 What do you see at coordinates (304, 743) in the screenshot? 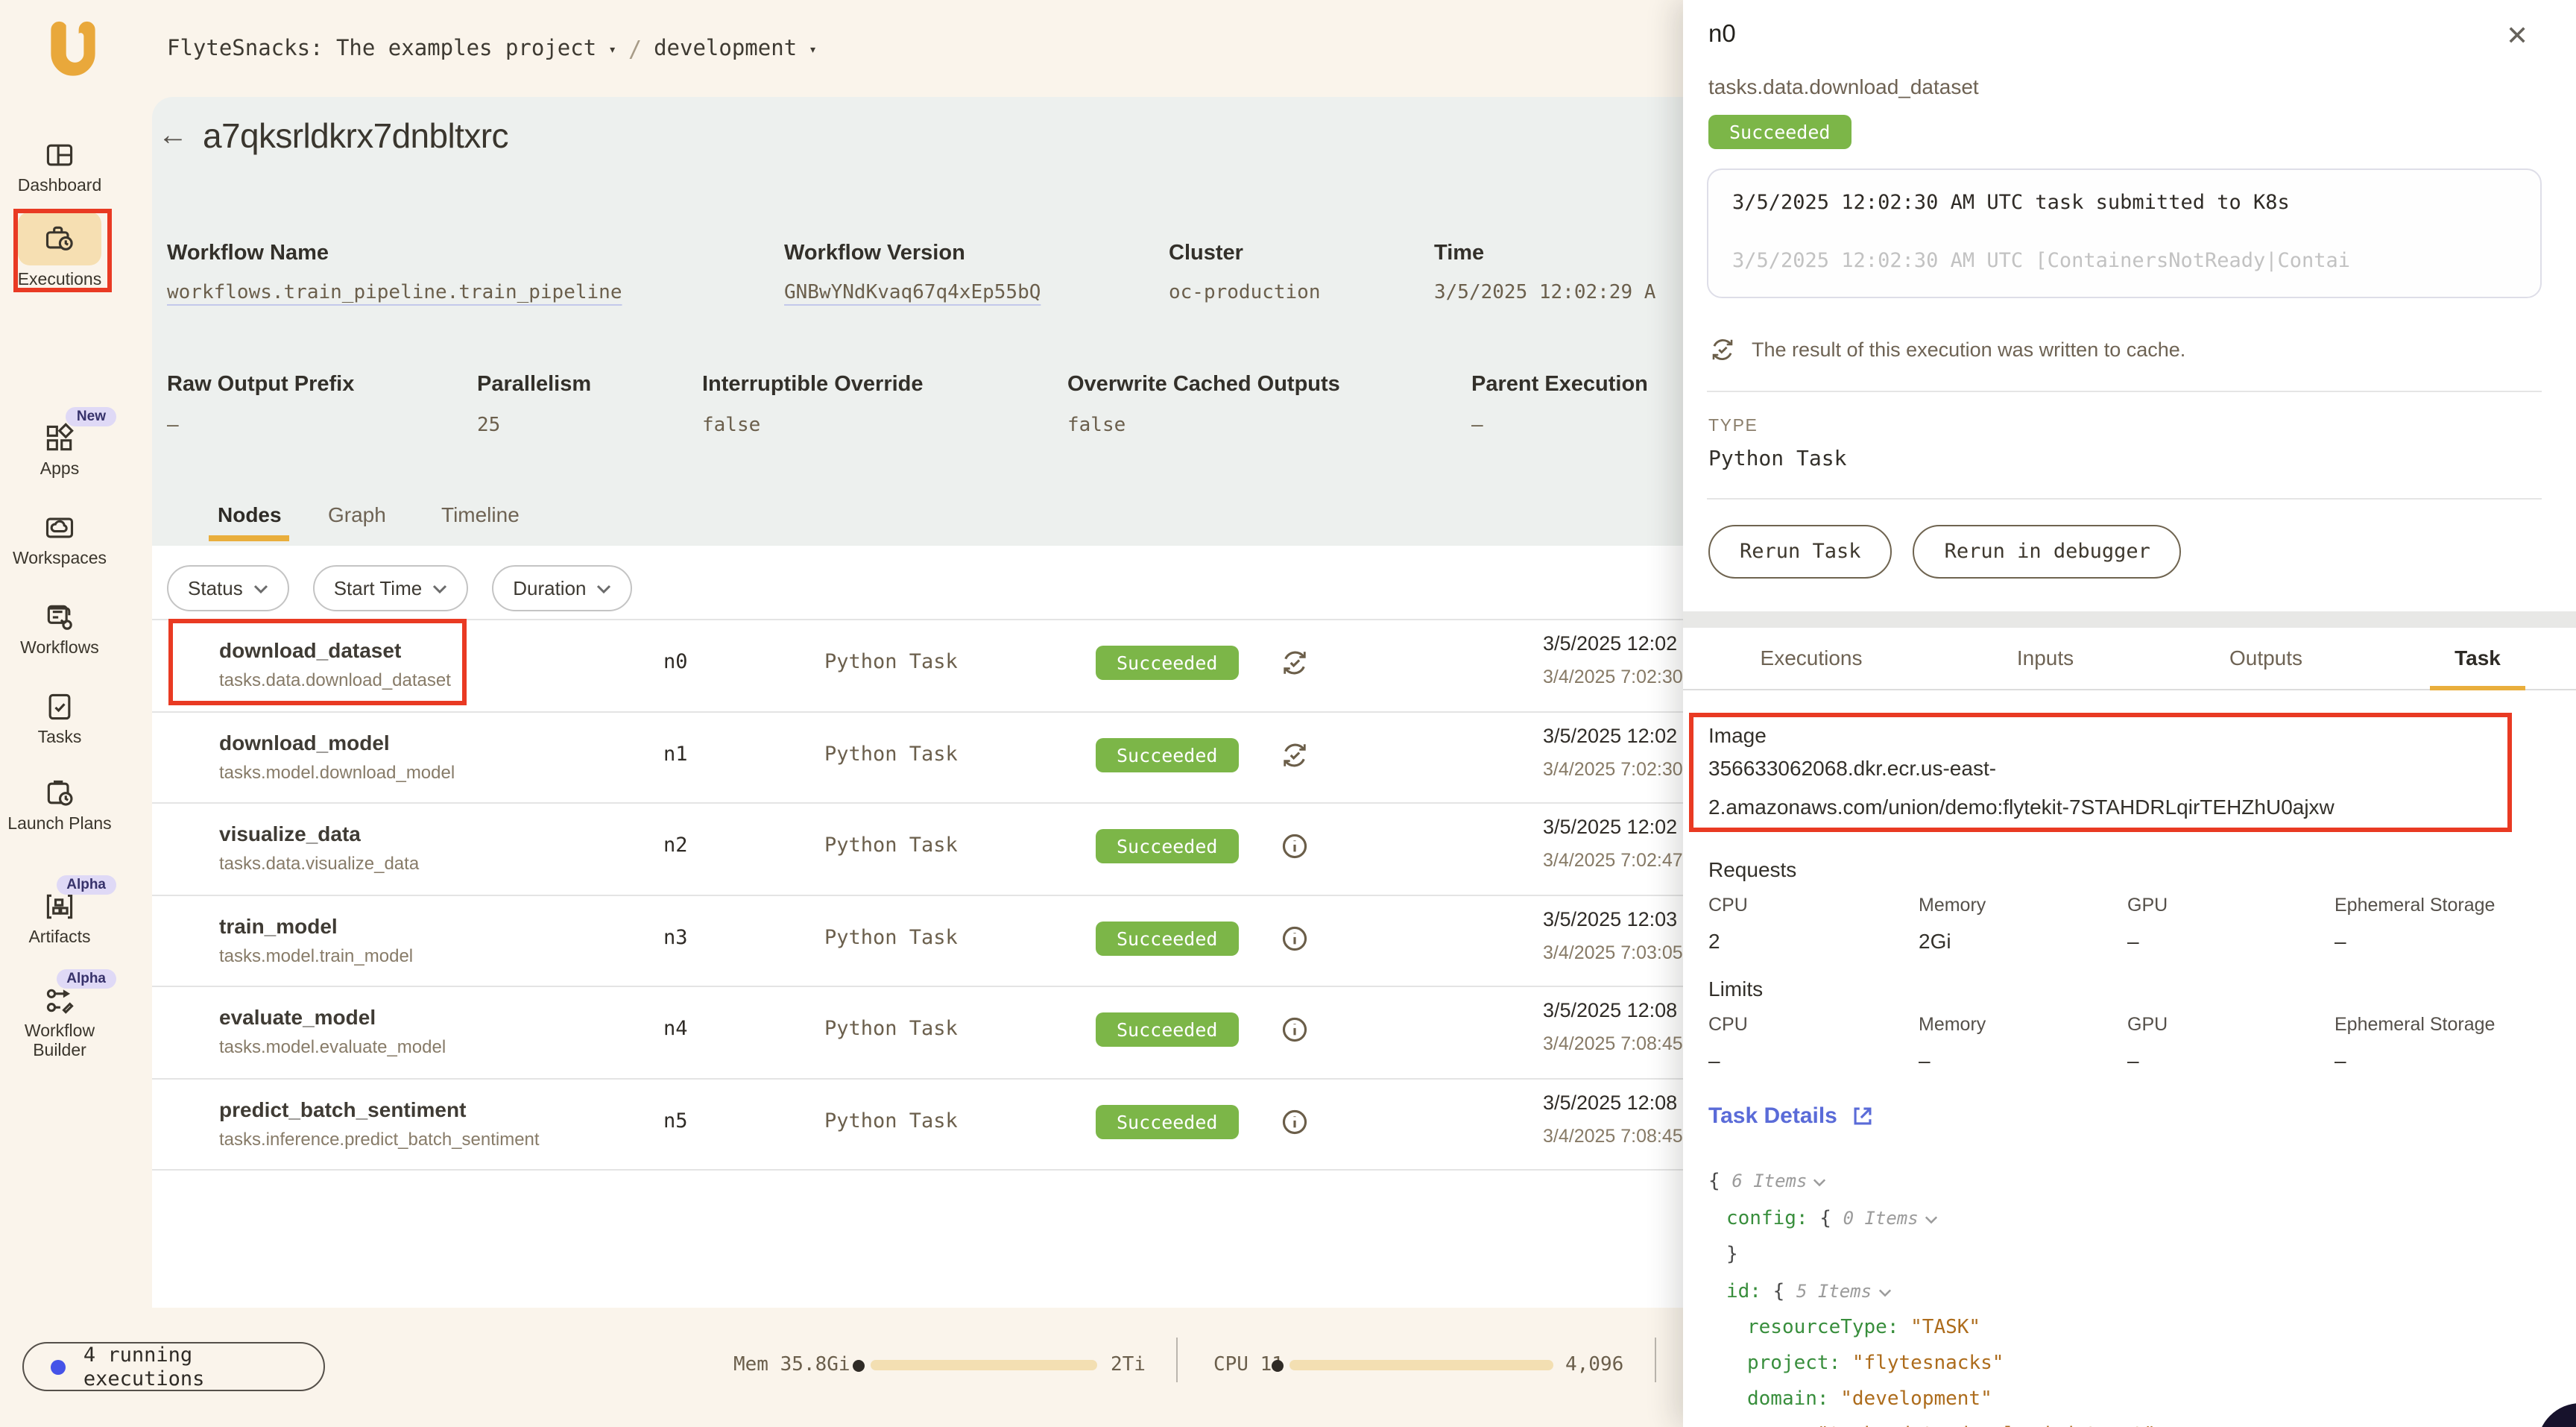
I see `node-name: download_model` at bounding box center [304, 743].